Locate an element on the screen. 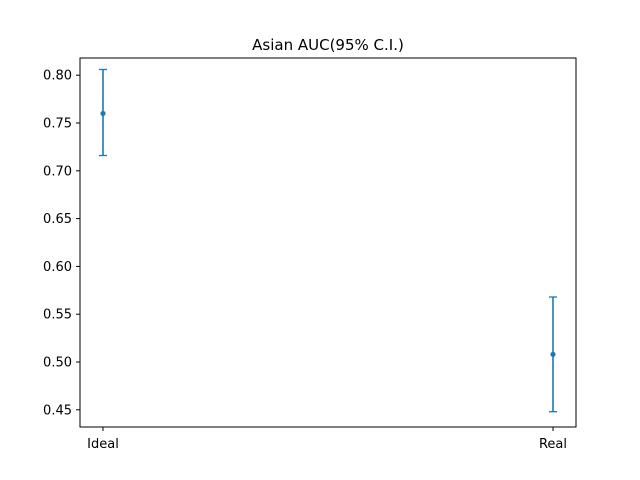 This screenshot has width=640, height=480. y-tick-label: 0.65 is located at coordinates (57, 219).